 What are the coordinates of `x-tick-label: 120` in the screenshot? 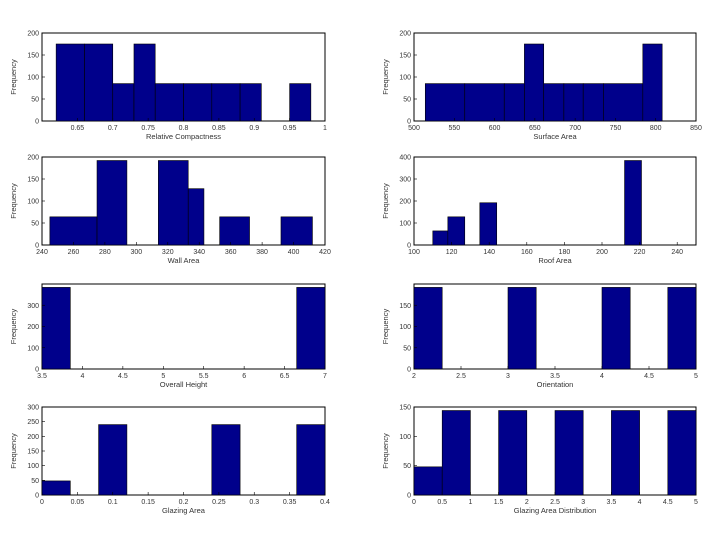 It's located at (452, 252).